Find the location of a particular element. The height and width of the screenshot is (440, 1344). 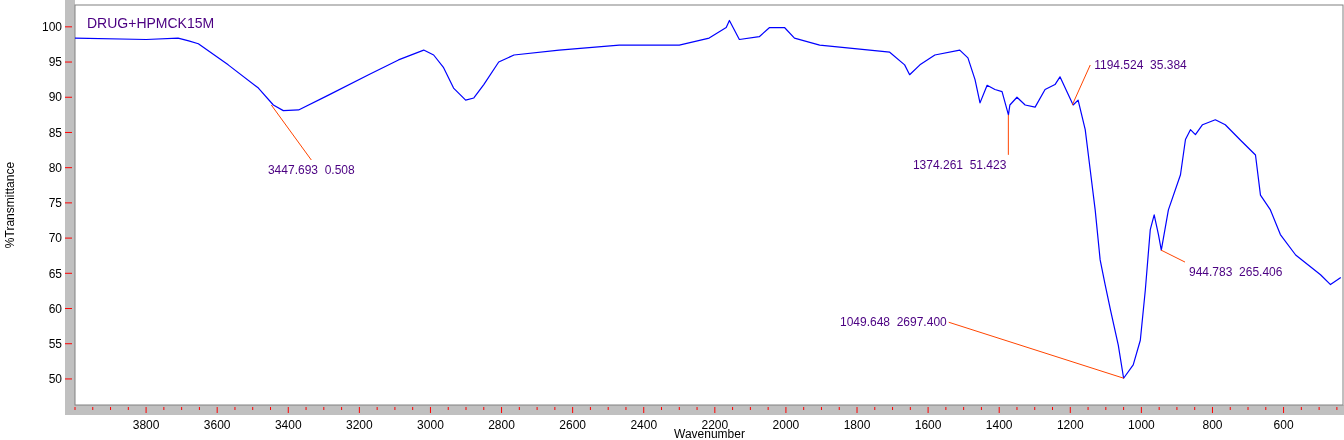

annotation: 944.783 265.406 is located at coordinates (1236, 272).